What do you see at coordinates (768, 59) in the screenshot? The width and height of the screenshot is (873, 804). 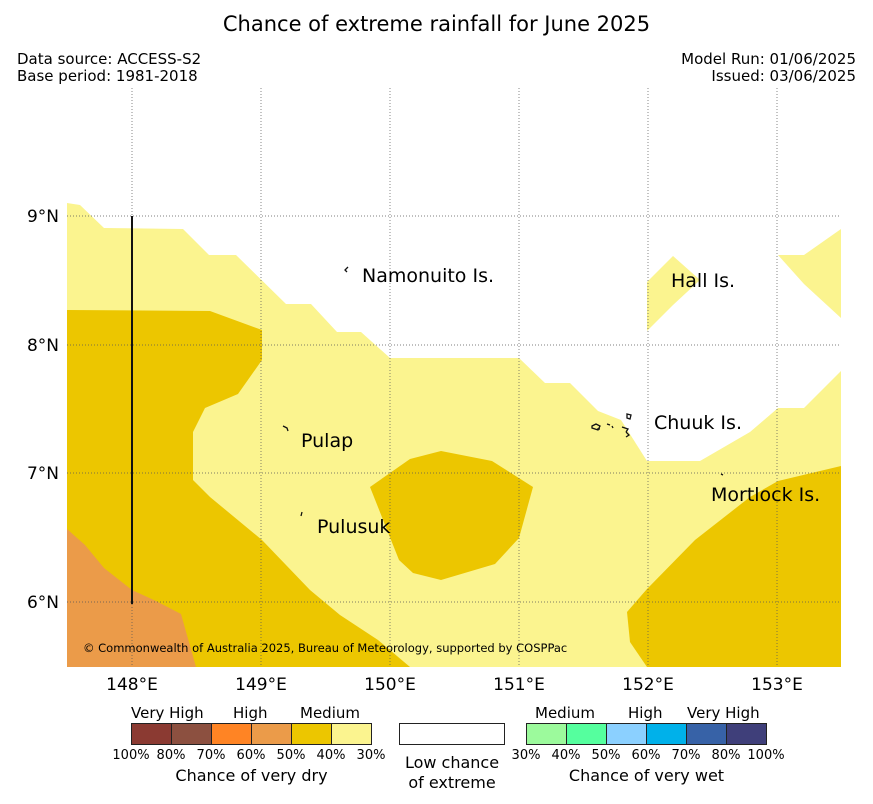 I see `model-run: Model Run: 01/06/2025` at bounding box center [768, 59].